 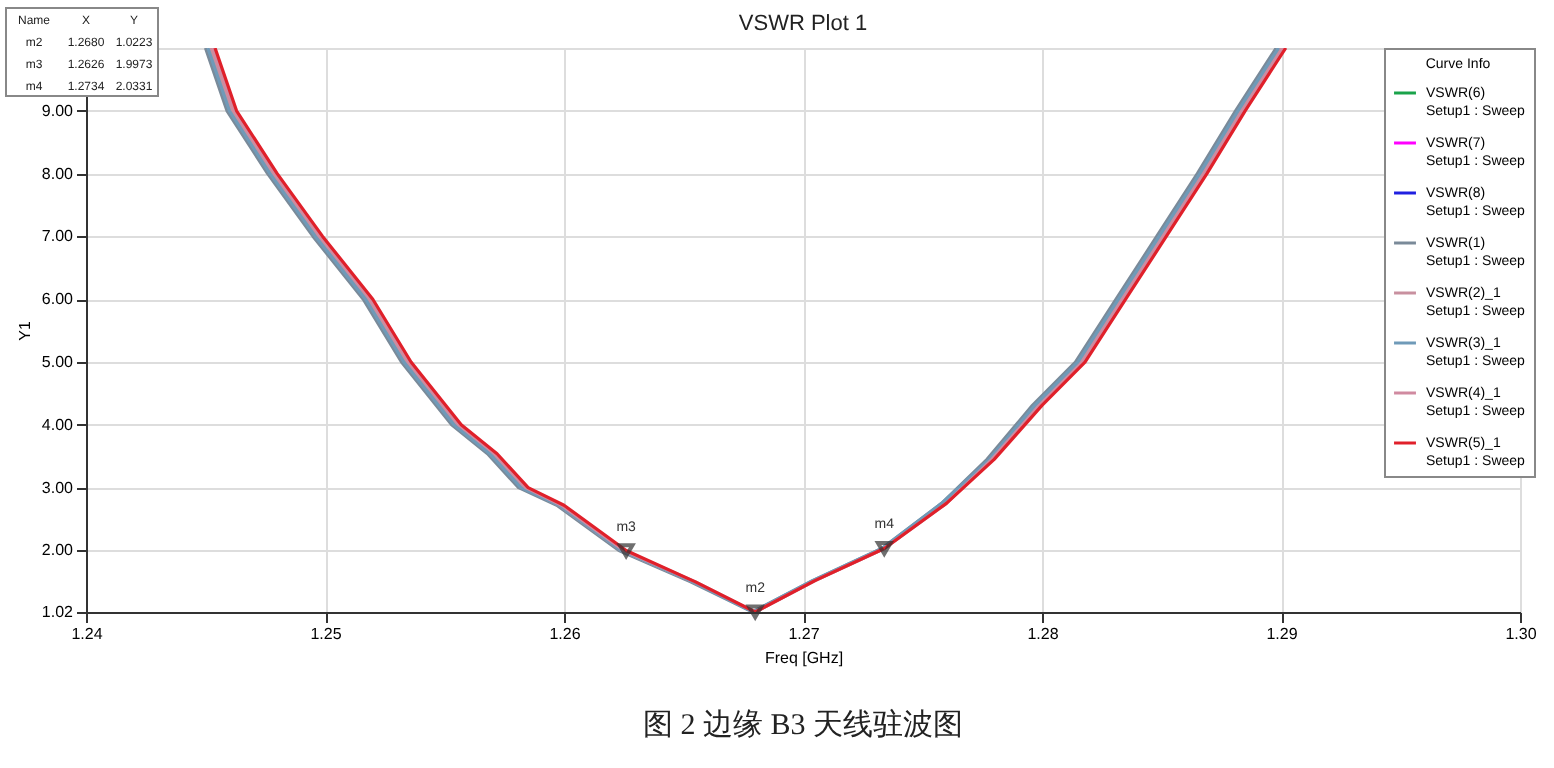 I want to click on y-axis-title: Y1, so click(x=24, y=330).